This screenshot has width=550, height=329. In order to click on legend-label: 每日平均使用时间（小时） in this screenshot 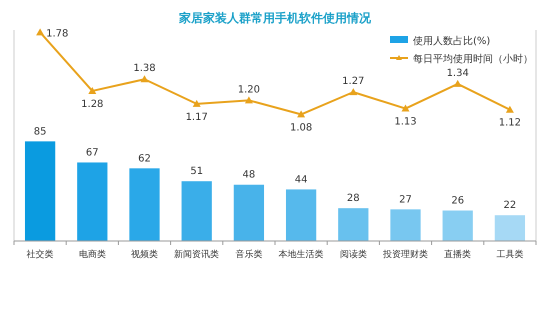, I will do `click(473, 59)`.